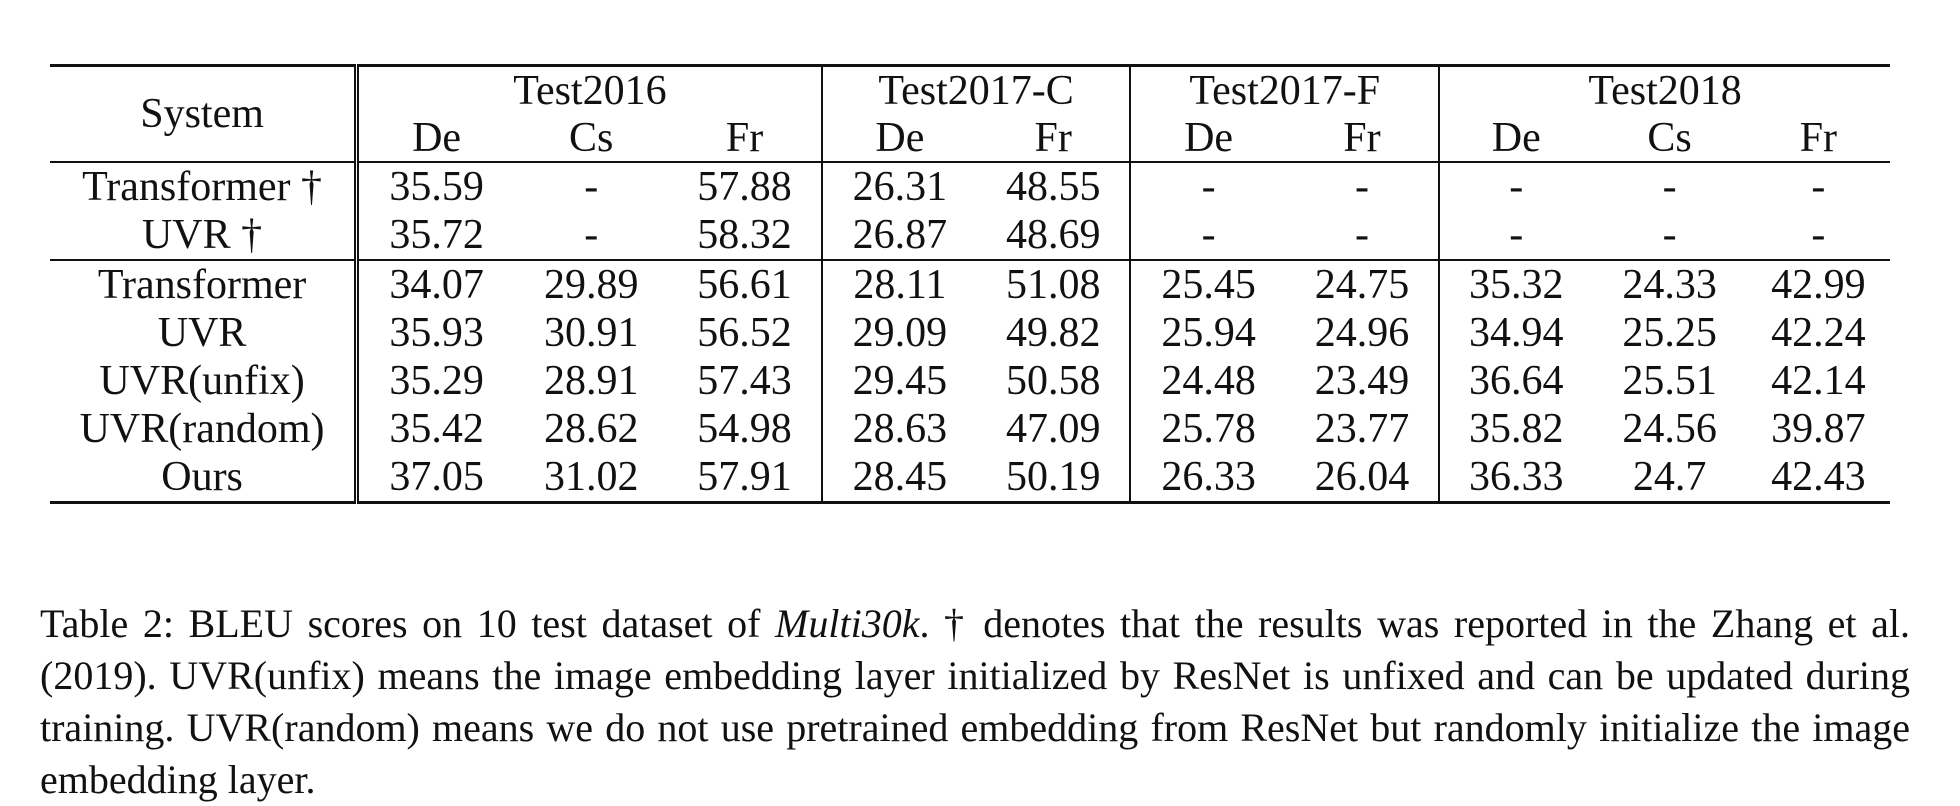 The width and height of the screenshot is (1960, 806). Describe the element at coordinates (744, 333) in the screenshot. I see `score-cell: 56.52` at that location.